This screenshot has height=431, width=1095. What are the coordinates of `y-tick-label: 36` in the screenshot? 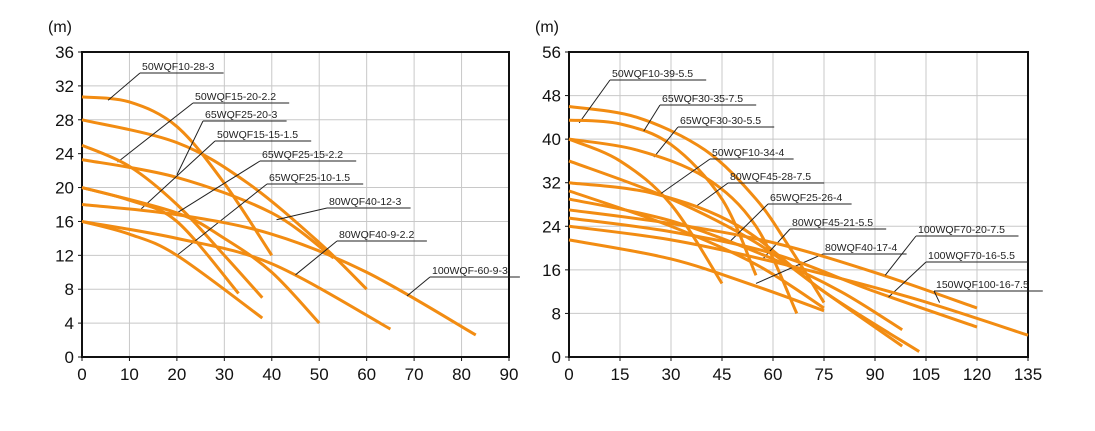 It's located at (64, 52).